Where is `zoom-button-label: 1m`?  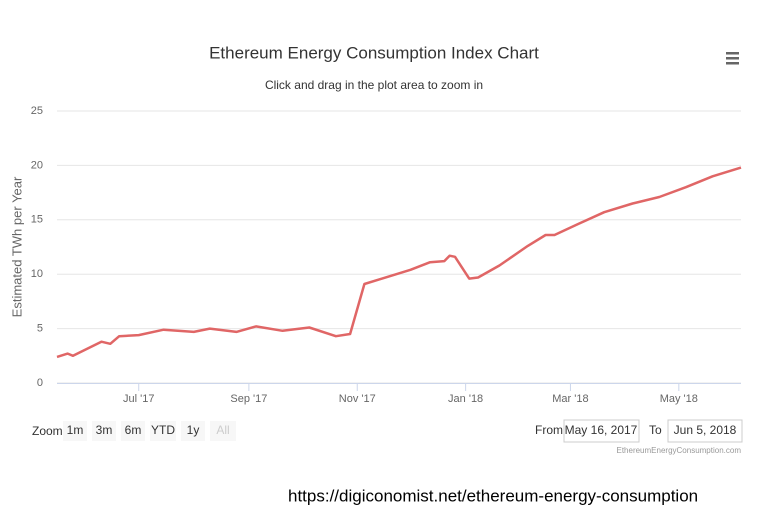
zoom-button-label: 1m is located at coordinates (75, 430).